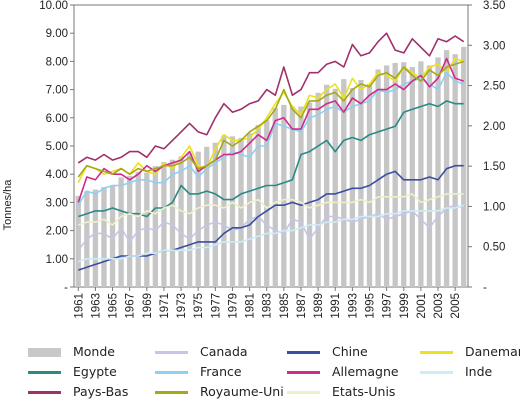  Describe the element at coordinates (479, 371) in the screenshot. I see `legend-label: Inde` at that location.